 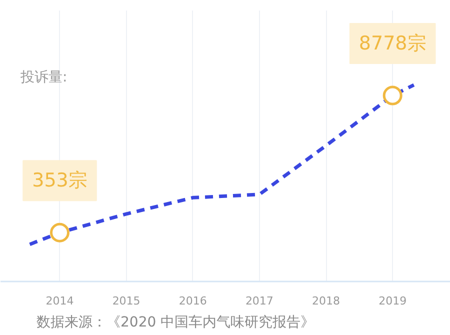 I want to click on x-tick-label: 2014, so click(x=60, y=301).